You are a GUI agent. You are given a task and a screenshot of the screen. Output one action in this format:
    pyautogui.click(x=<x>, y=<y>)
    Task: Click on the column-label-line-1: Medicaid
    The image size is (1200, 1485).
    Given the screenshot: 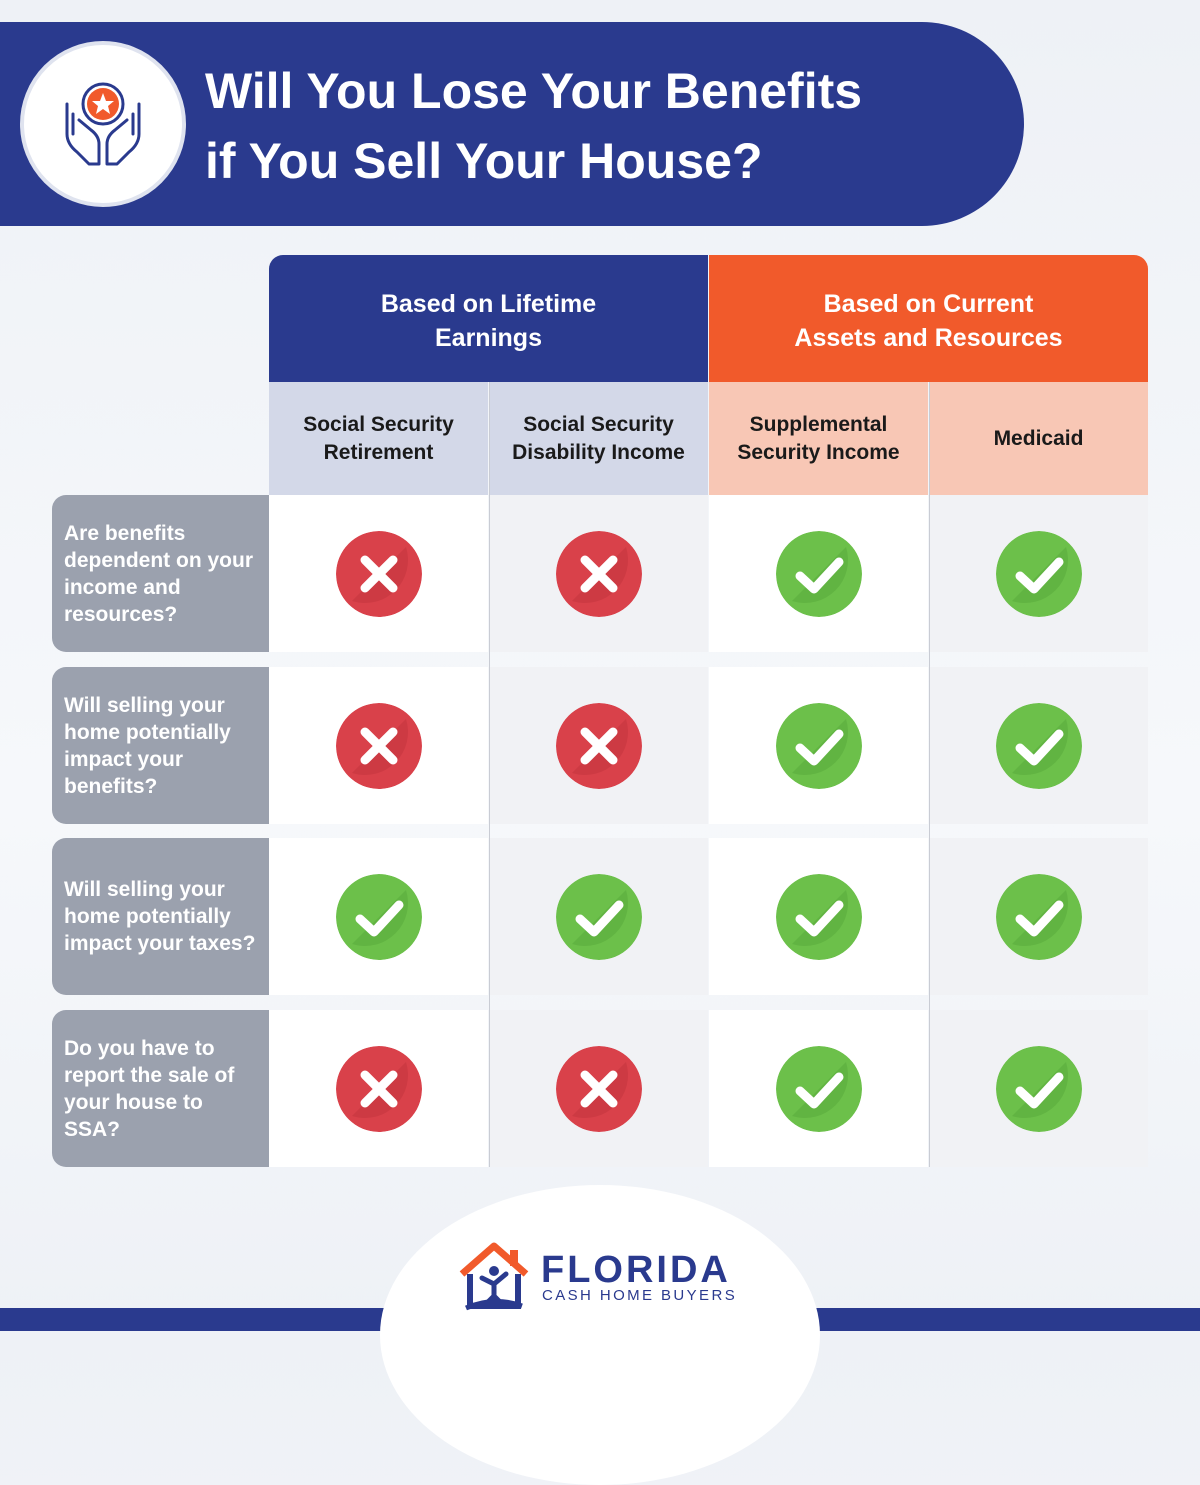 What is the action you would take?
    pyautogui.click(x=1038, y=438)
    